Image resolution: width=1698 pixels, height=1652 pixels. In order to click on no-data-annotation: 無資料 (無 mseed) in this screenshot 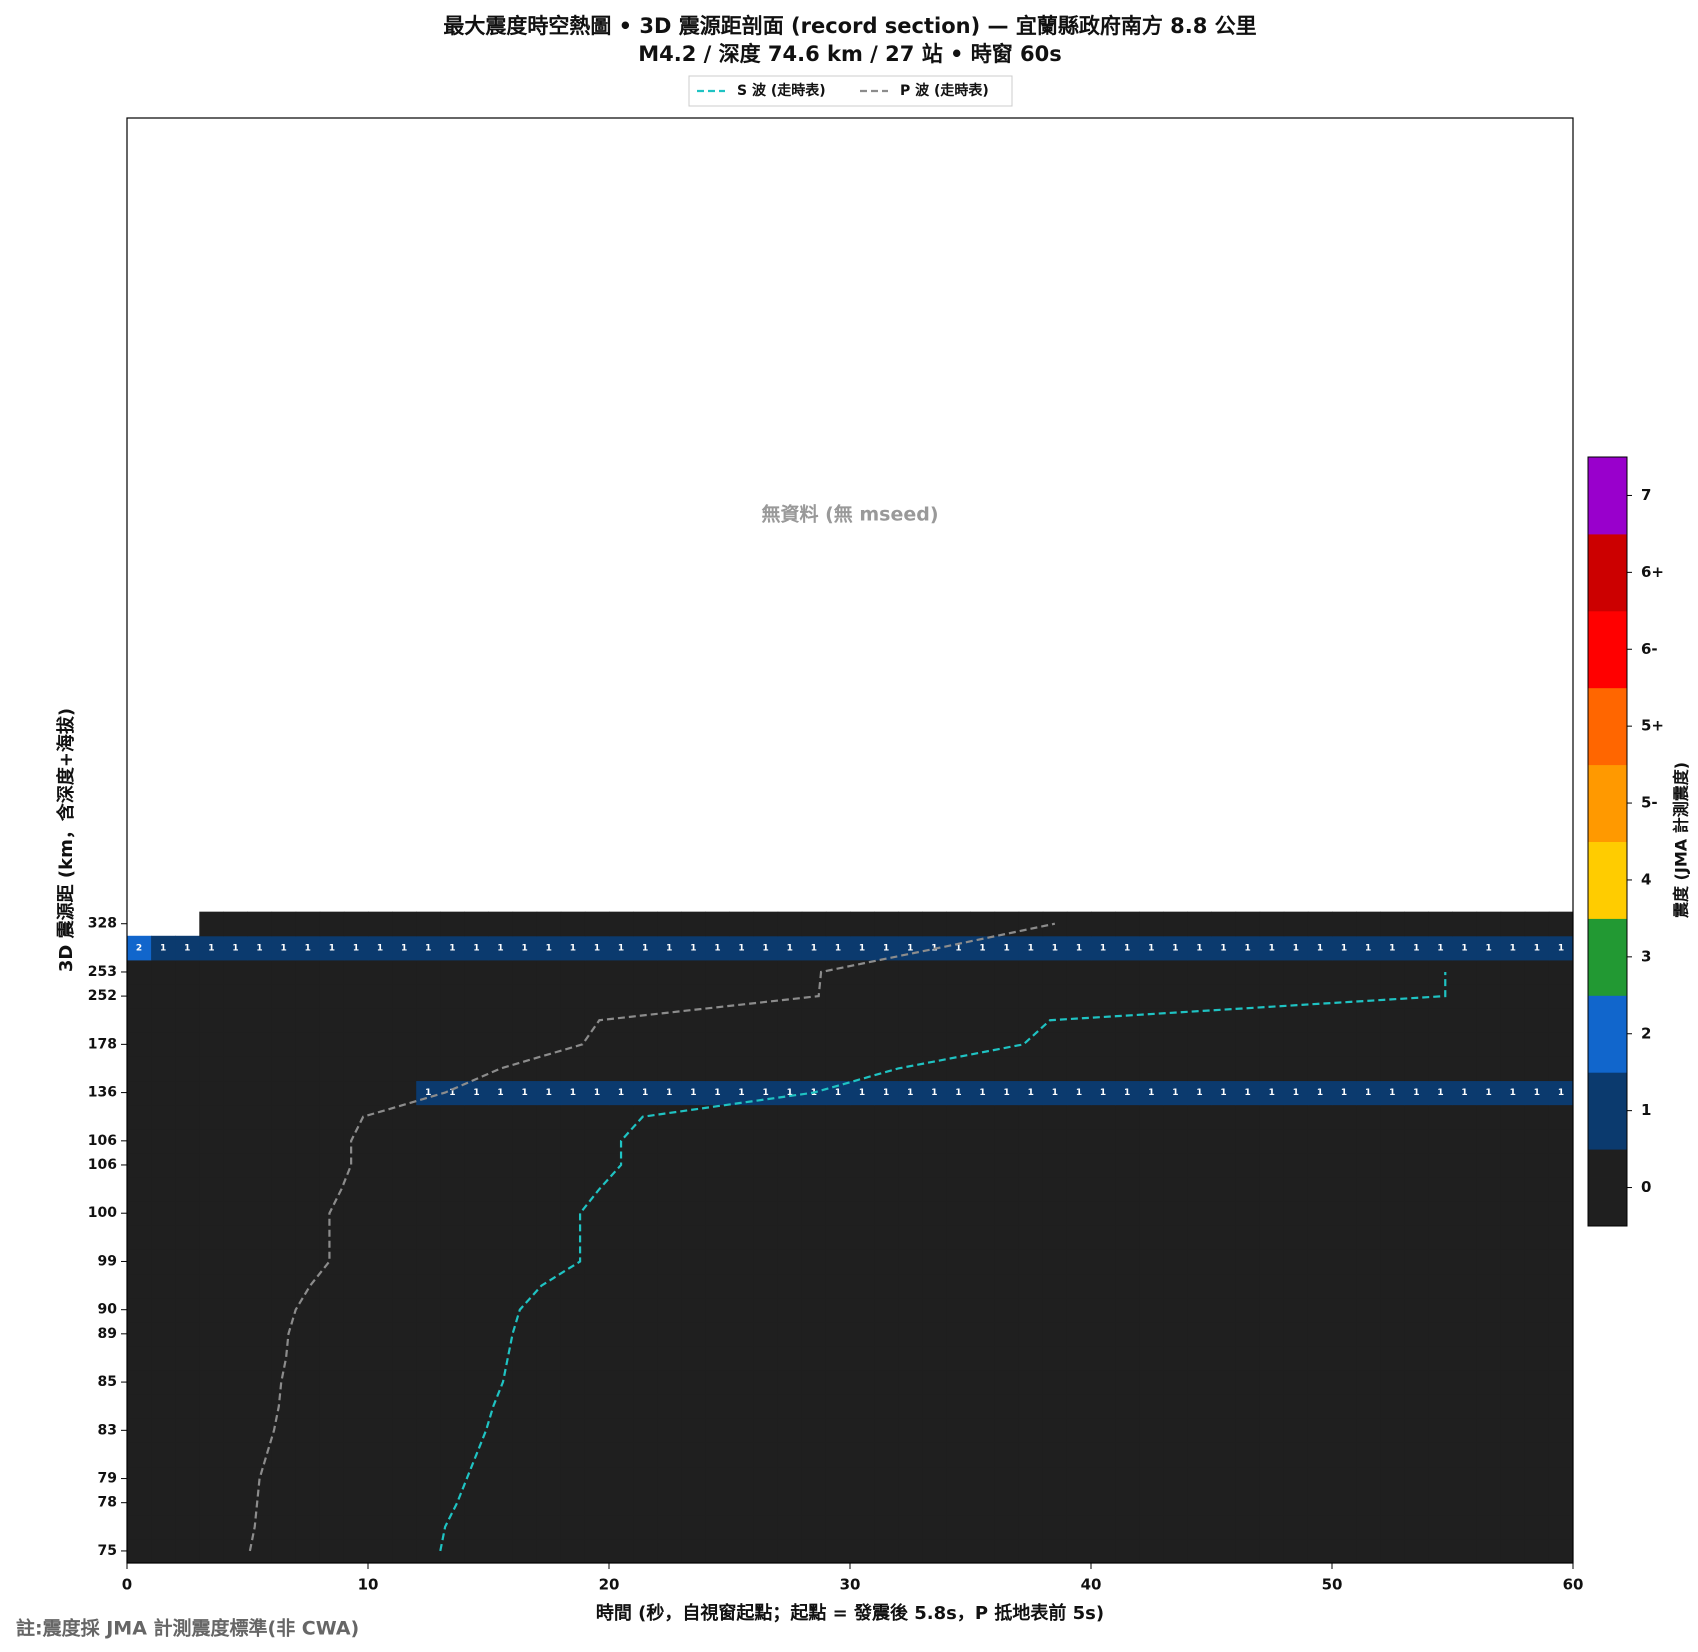, I will do `click(849, 514)`.